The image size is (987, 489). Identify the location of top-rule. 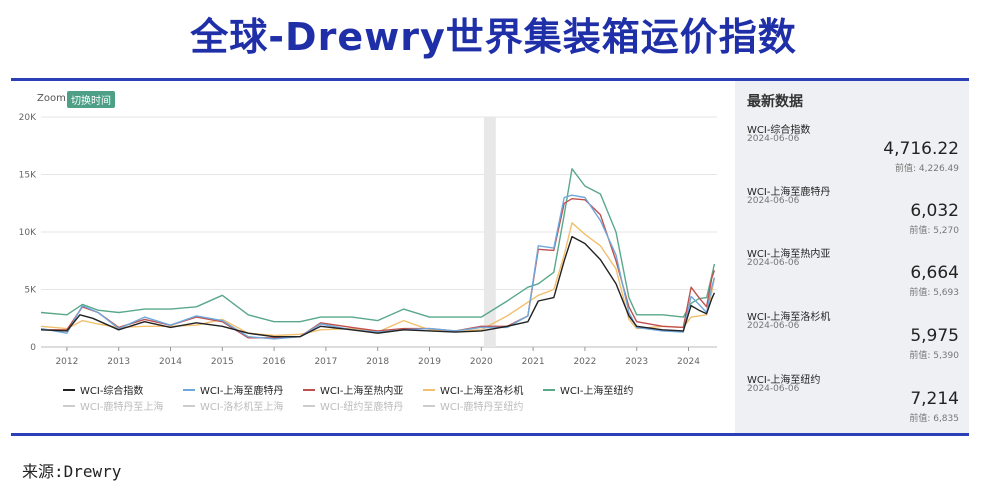
(490, 79).